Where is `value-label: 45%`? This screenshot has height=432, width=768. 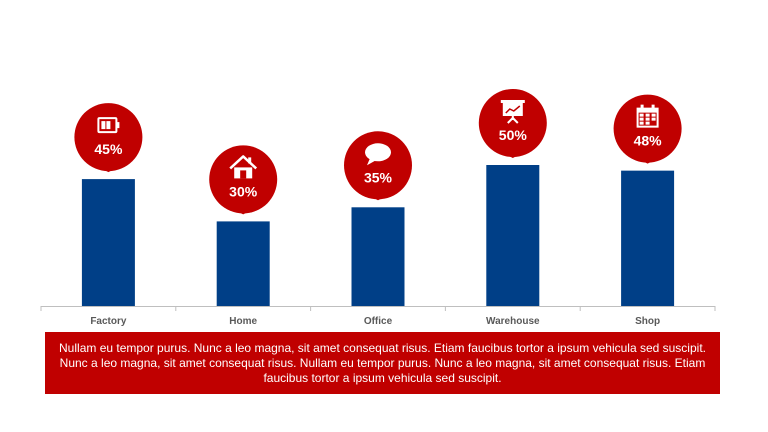
value-label: 45% is located at coordinates (108, 149).